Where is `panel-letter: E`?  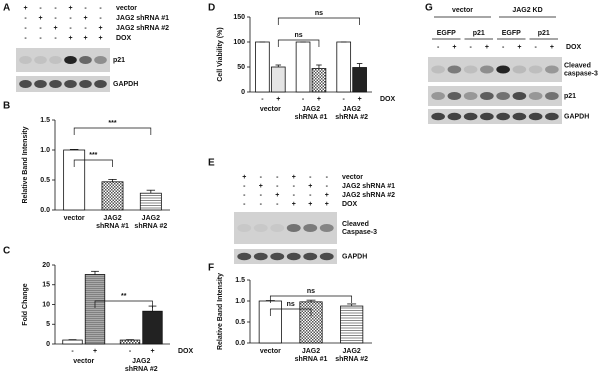 panel-letter: E is located at coordinates (211, 163).